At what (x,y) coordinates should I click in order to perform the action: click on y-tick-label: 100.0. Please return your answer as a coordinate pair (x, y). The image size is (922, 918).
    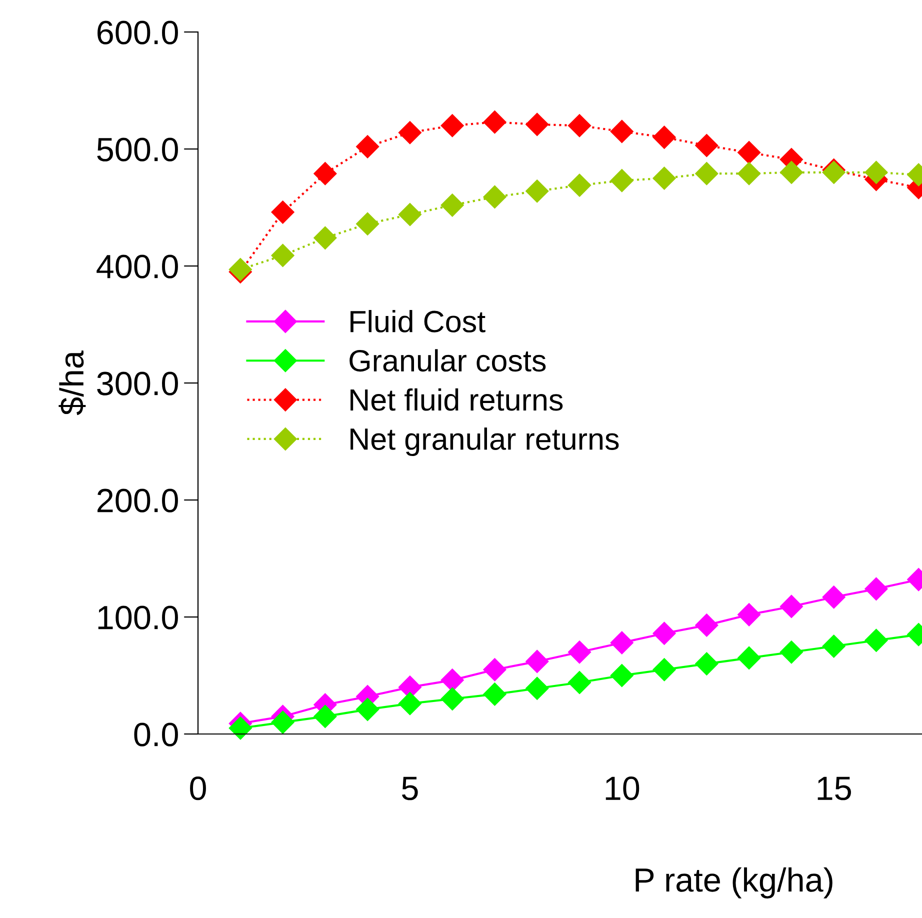
    Looking at the image, I should click on (138, 618).